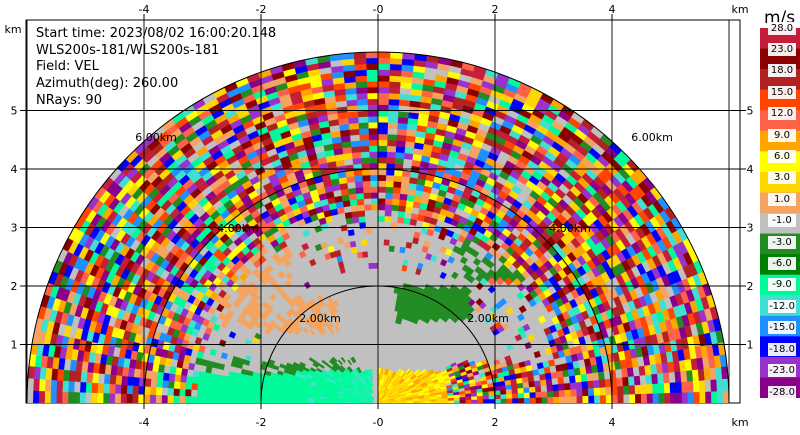  I want to click on ring-label-6km-right: 6.00km, so click(652, 137).